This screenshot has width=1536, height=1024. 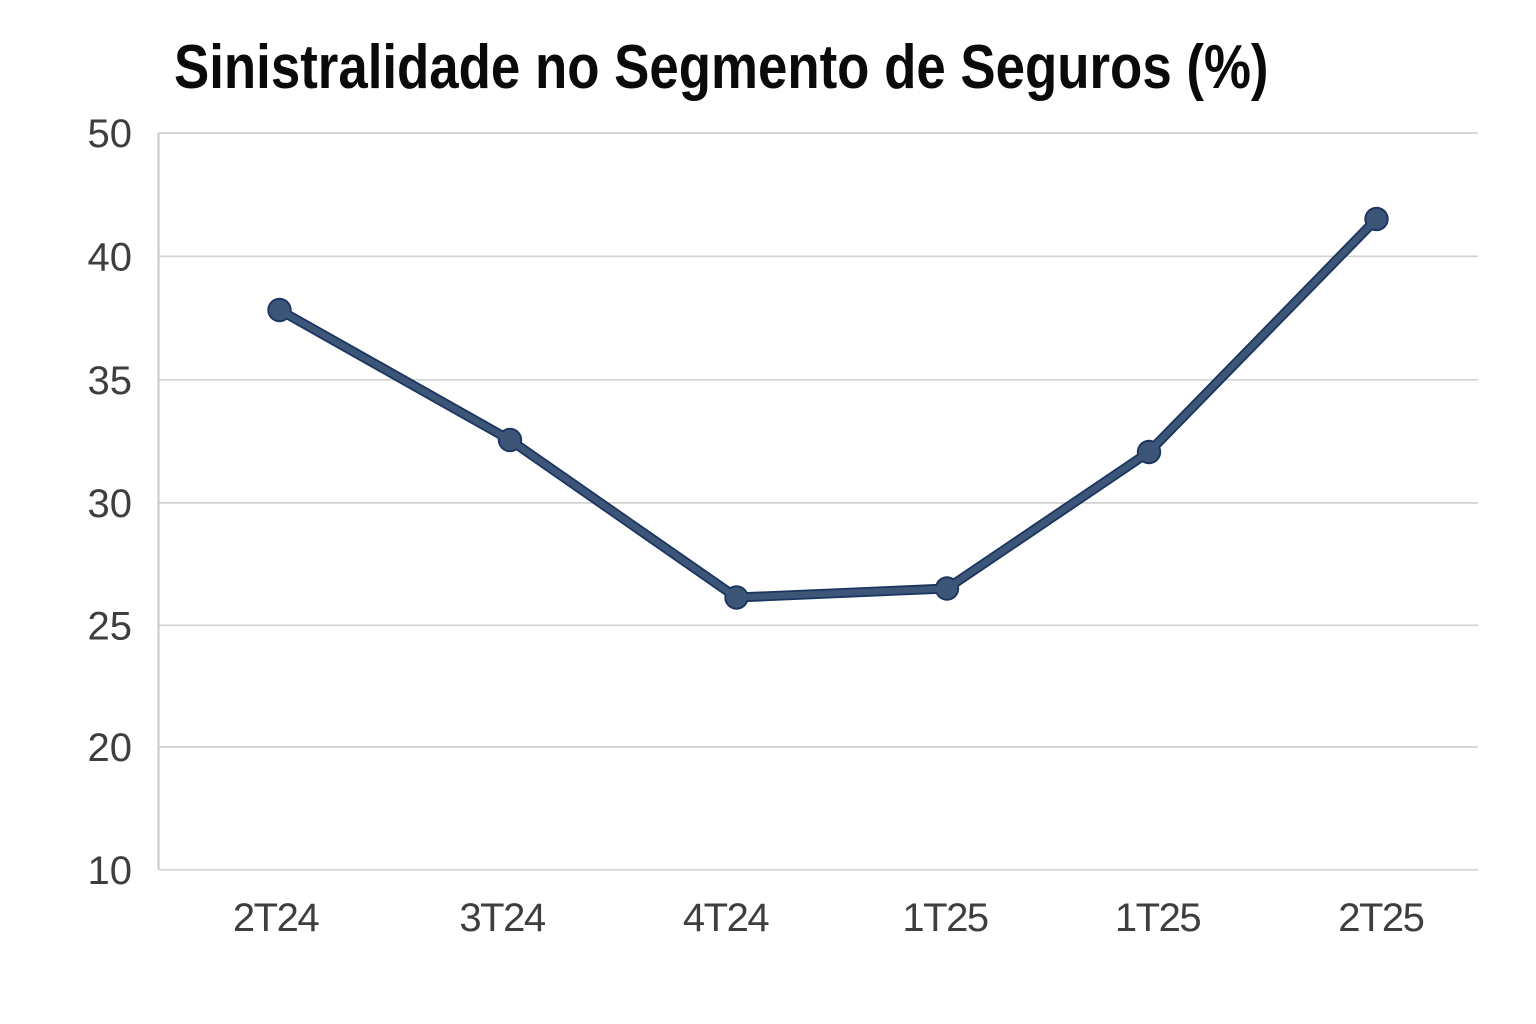 I want to click on svg-text: 30, so click(x=110, y=504).